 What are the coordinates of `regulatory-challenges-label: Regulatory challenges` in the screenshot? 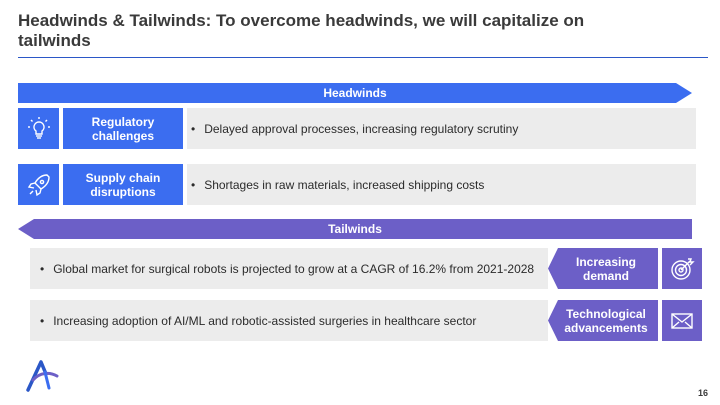 It's located at (123, 128).